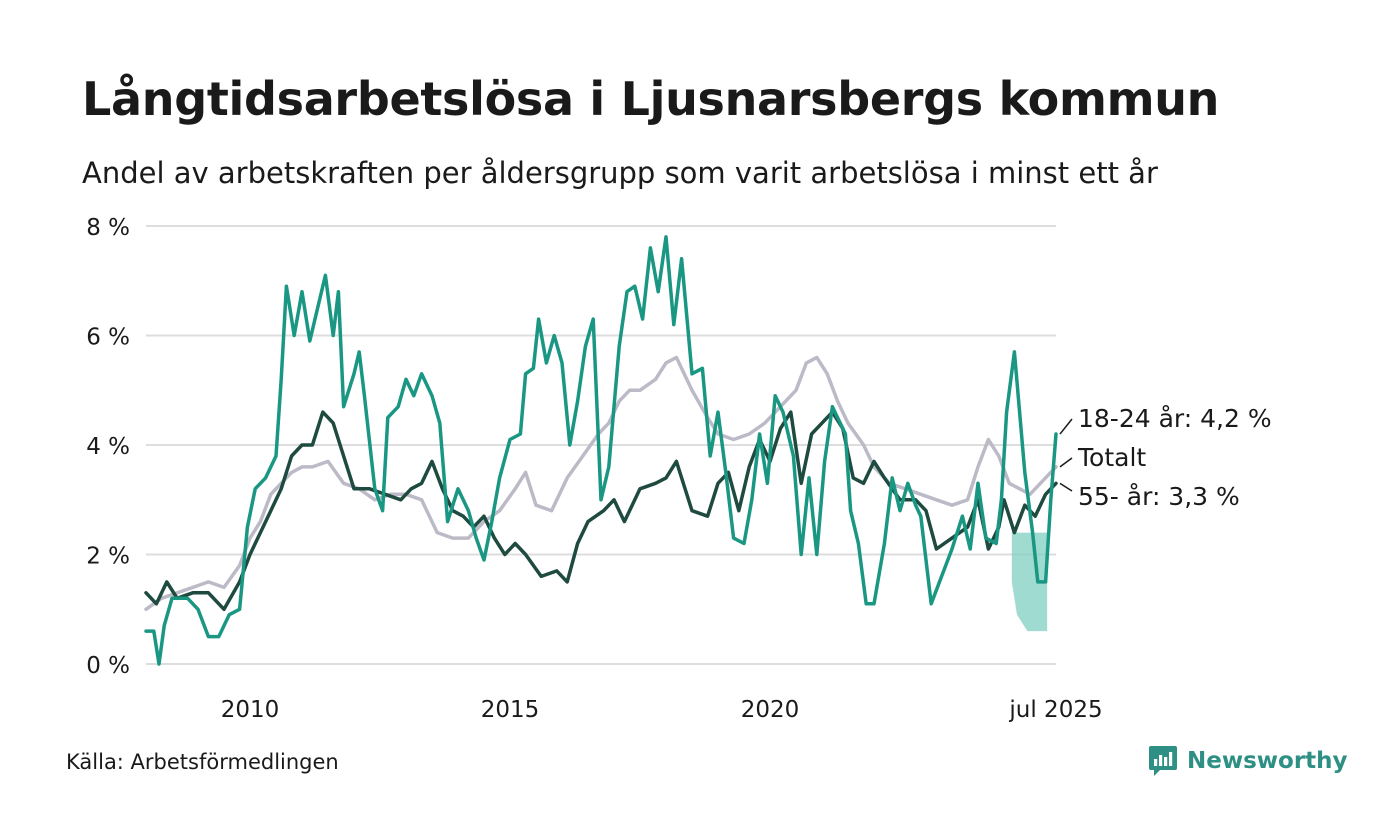 This screenshot has width=1400, height=840. Describe the element at coordinates (1267, 761) in the screenshot. I see `brand-name: Newsworthy` at that location.